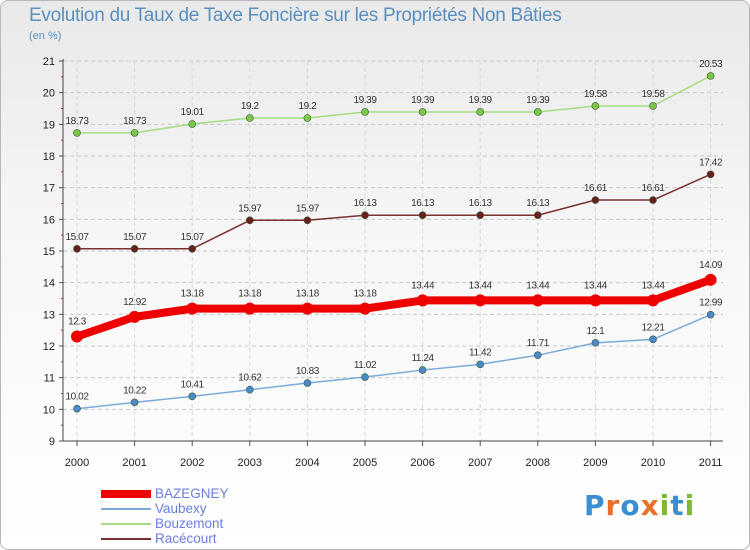 Image resolution: width=750 pixels, height=550 pixels. What do you see at coordinates (394, 361) in the screenshot?
I see `series-line-vaubexy` at bounding box center [394, 361].